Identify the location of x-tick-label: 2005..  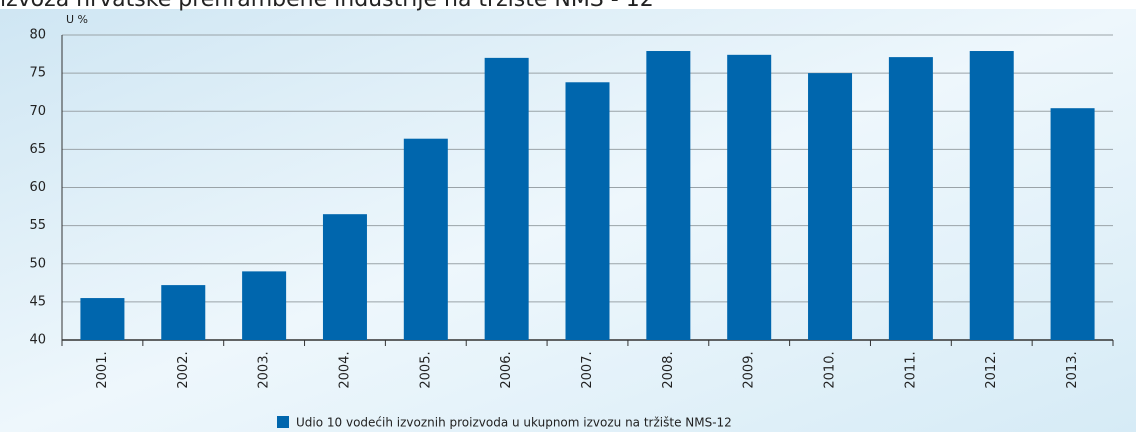
(425, 369).